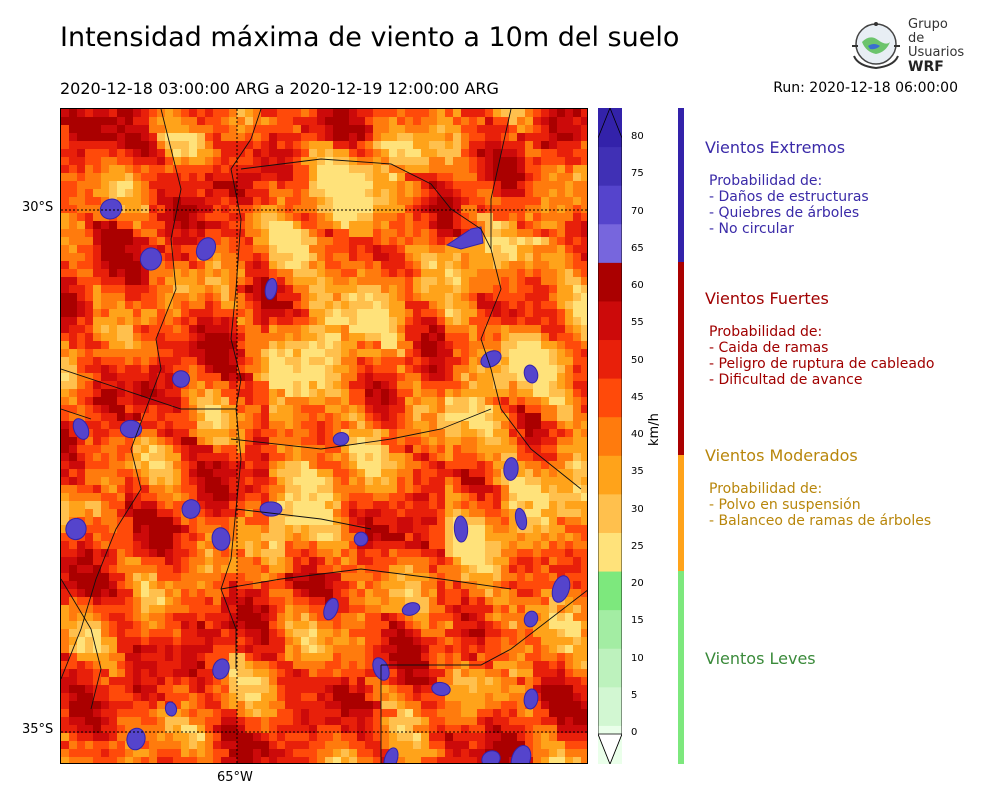 The image size is (1000, 800). What do you see at coordinates (928, 31) in the screenshot?
I see `logo-line-1: Grupo de` at bounding box center [928, 31].